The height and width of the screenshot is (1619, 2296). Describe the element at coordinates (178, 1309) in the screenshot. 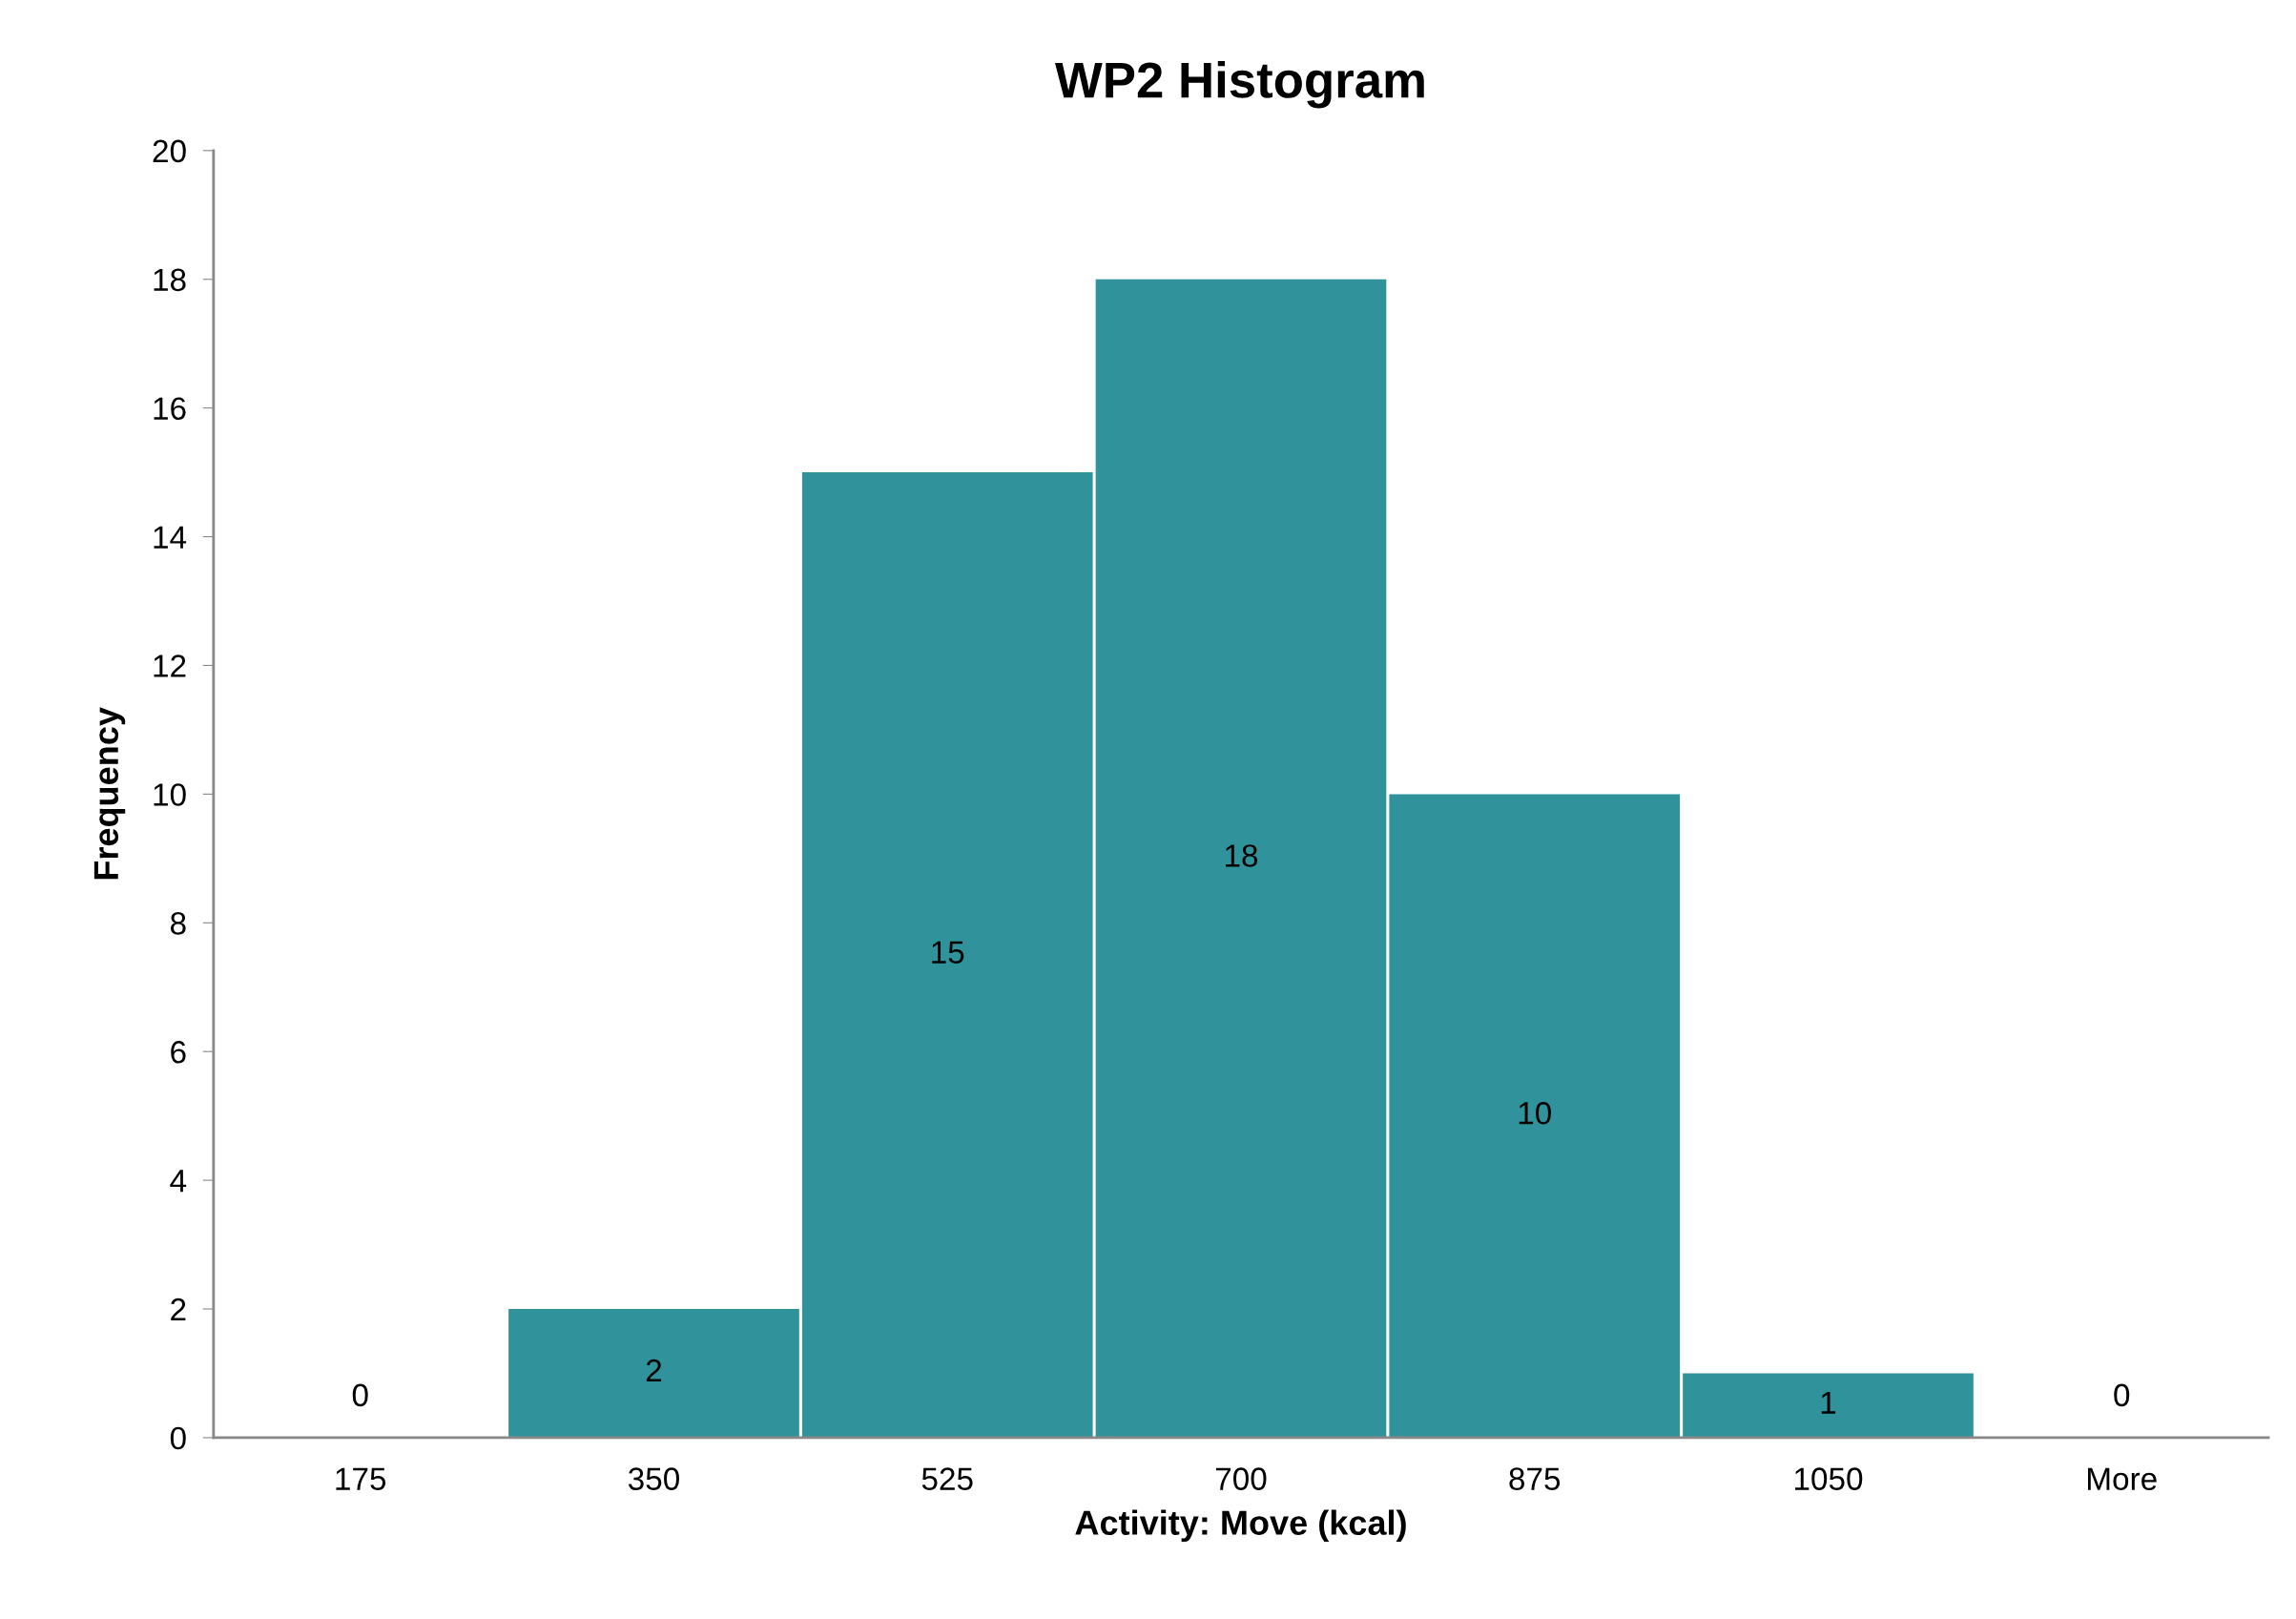

I see `y-tick-label: 2` at that location.